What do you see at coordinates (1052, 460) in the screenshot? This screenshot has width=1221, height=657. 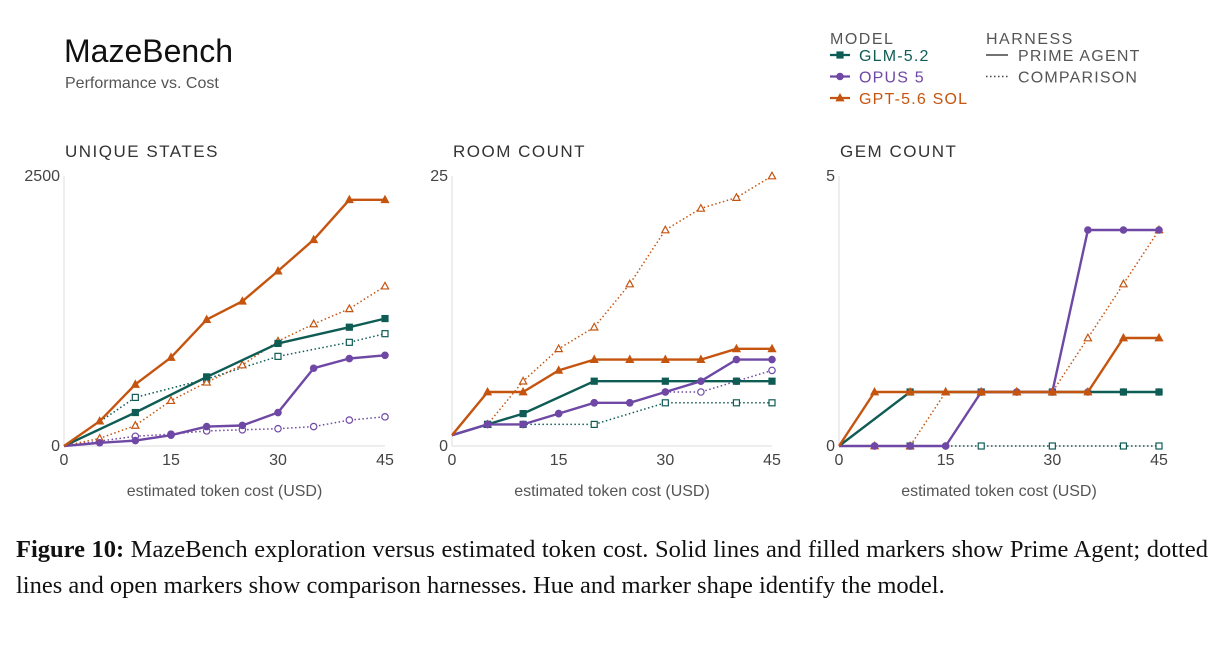 I see `x-tick-label: 30` at bounding box center [1052, 460].